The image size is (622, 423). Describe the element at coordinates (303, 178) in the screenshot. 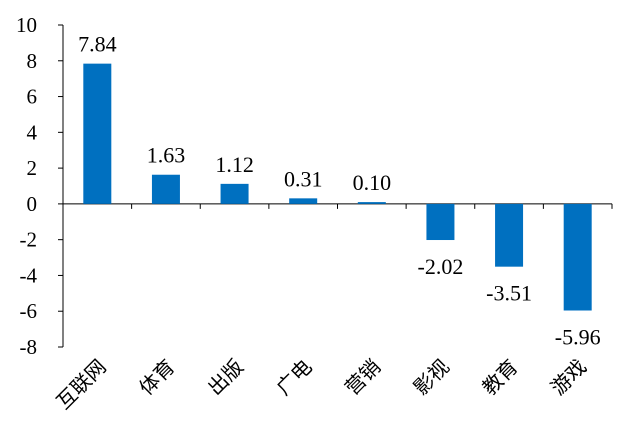

I see `data-label: 0.31` at that location.